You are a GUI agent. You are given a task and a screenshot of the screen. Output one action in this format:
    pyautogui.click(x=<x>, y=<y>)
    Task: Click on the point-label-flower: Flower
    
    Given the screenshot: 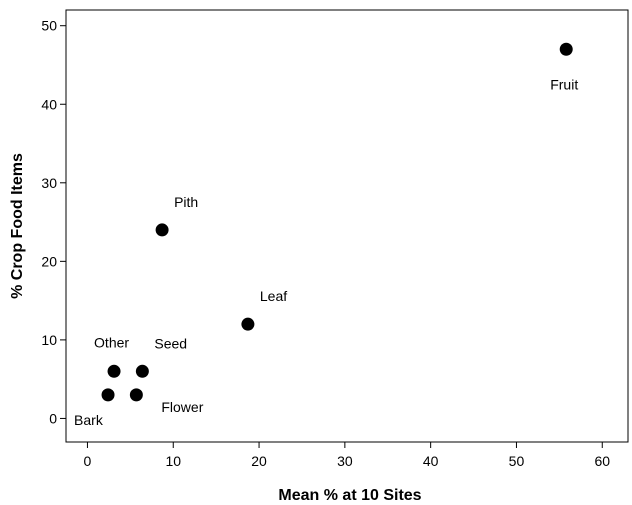 What is the action you would take?
    pyautogui.click(x=182, y=407)
    